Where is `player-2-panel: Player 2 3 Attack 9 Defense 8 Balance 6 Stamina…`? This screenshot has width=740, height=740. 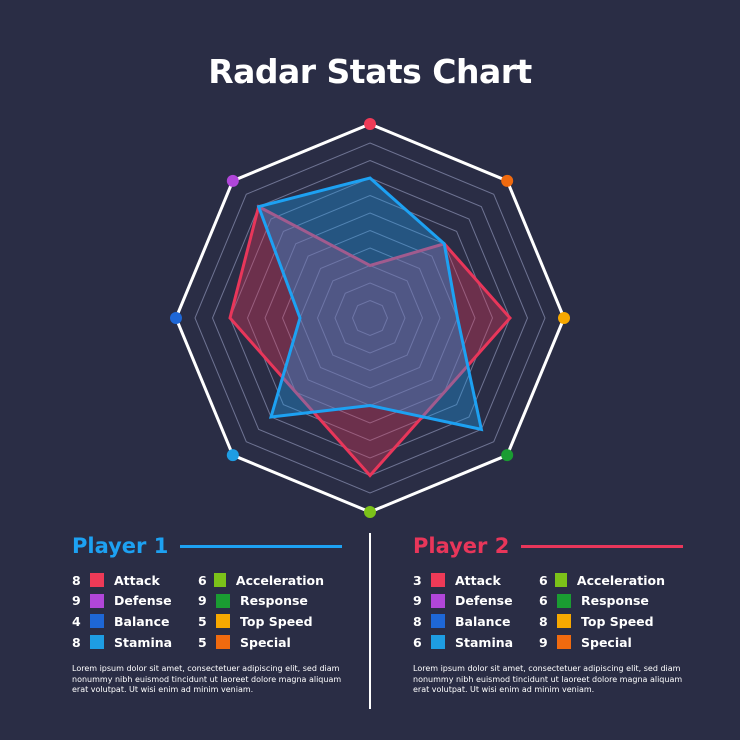 player-2-panel: Player 2 3 Attack 9 Defense 8 Balance 6 Stamina… is located at coordinates (548, 613).